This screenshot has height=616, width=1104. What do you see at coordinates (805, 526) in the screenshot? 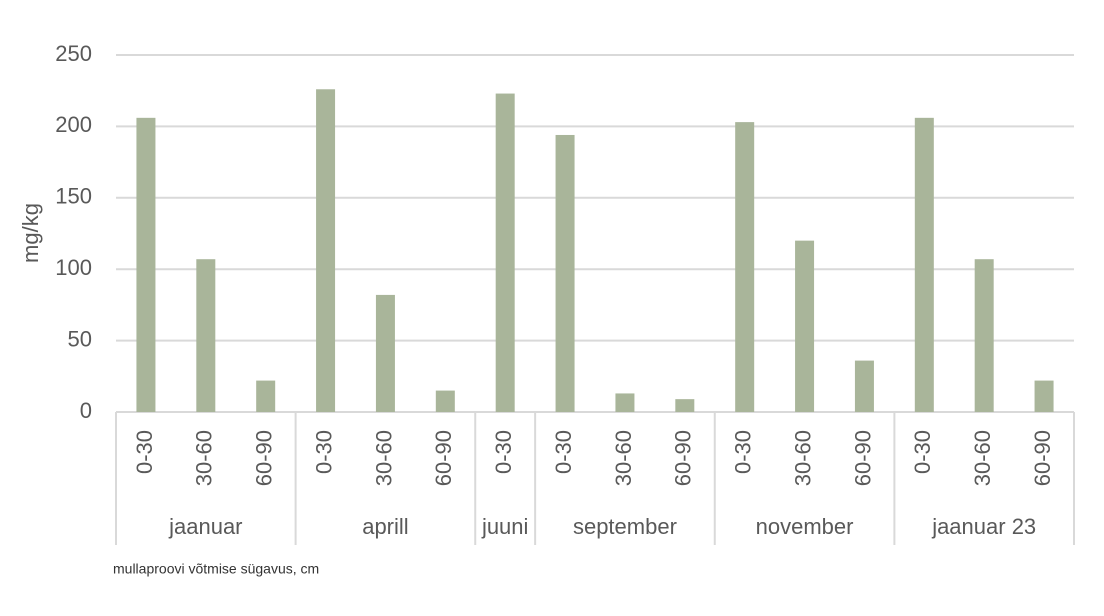
I see `group-label: november` at bounding box center [805, 526].